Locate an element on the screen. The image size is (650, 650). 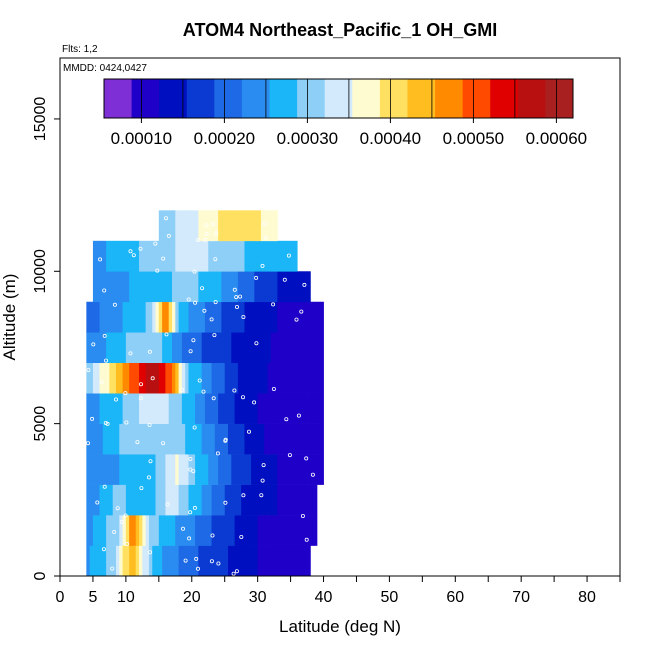
x-tick-label: 10 is located at coordinates (126, 597).